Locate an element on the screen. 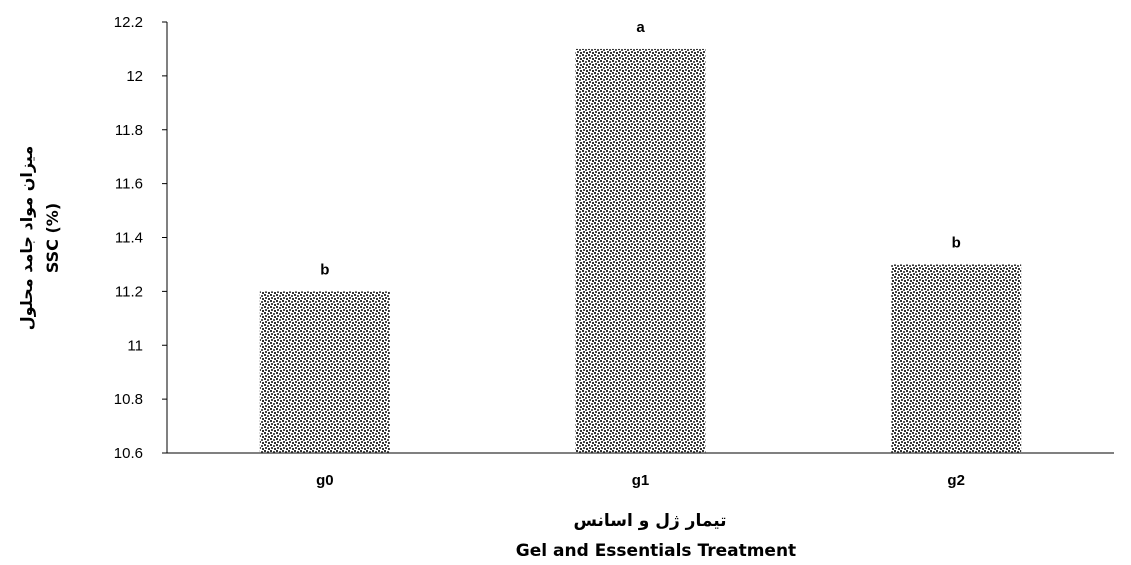  y-tick-label: 10.8 is located at coordinates (128, 399).